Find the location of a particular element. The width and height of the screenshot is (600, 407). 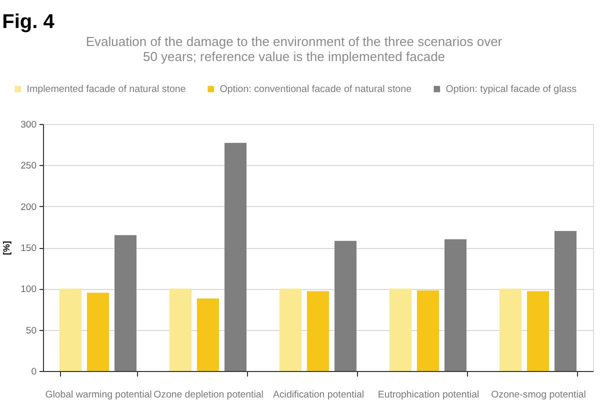

legend-label: Implemented facade of natural stone is located at coordinates (106, 90).